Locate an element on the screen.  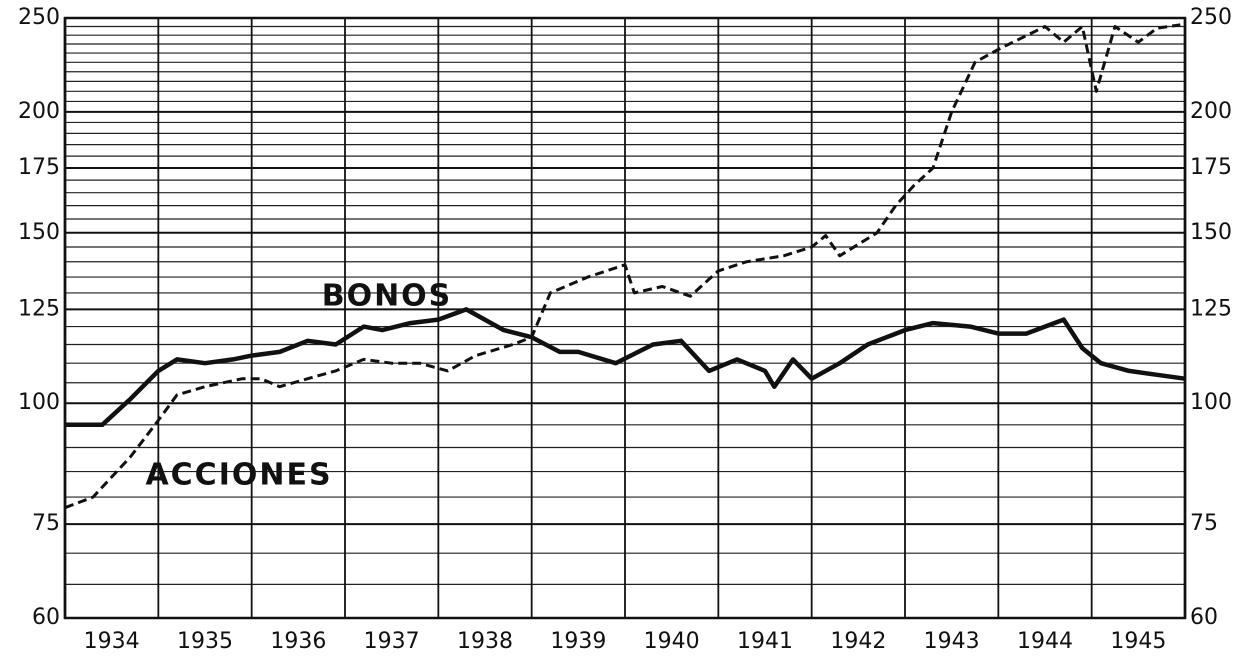
y-tick-label: 60 is located at coordinates (46, 617).